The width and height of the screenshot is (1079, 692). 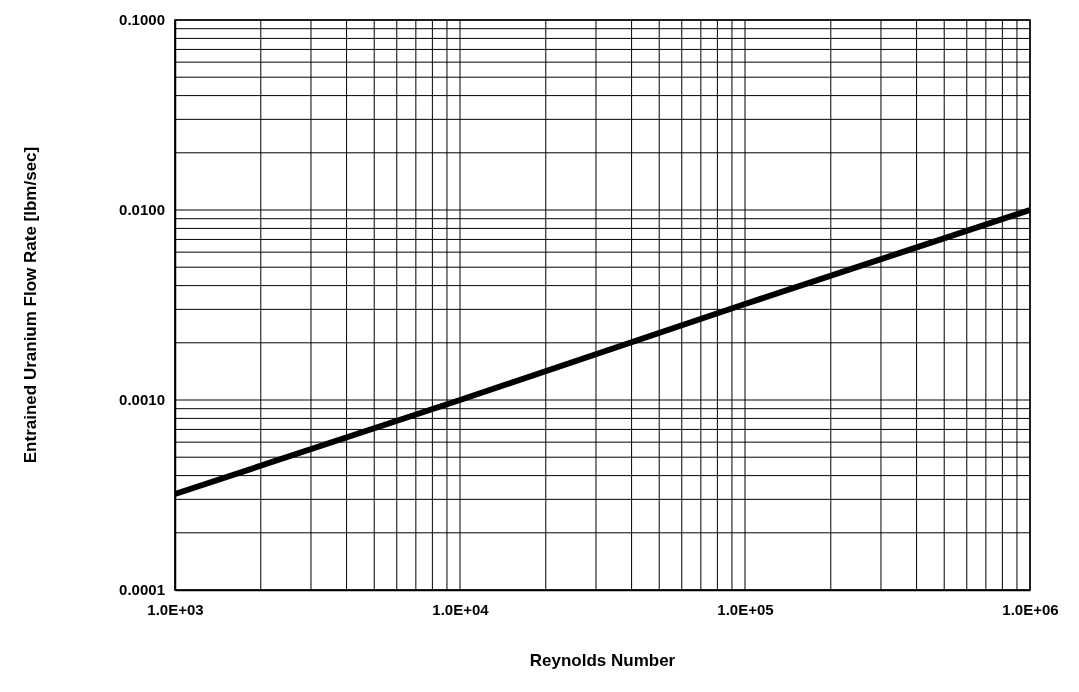 I want to click on y-tick-label: 0.0001, so click(x=142, y=590).